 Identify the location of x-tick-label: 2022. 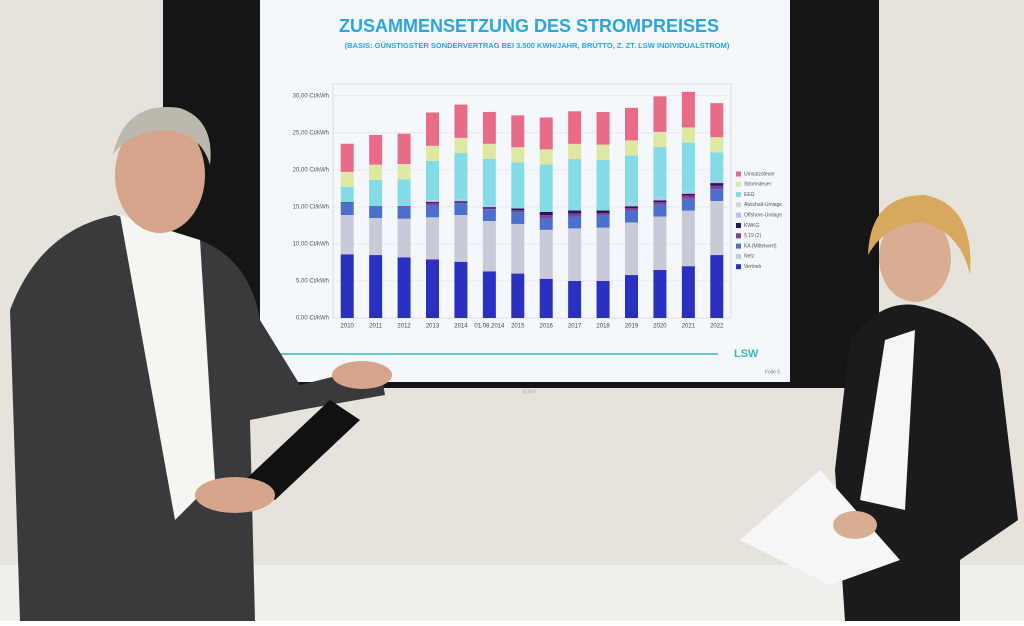
(717, 327).